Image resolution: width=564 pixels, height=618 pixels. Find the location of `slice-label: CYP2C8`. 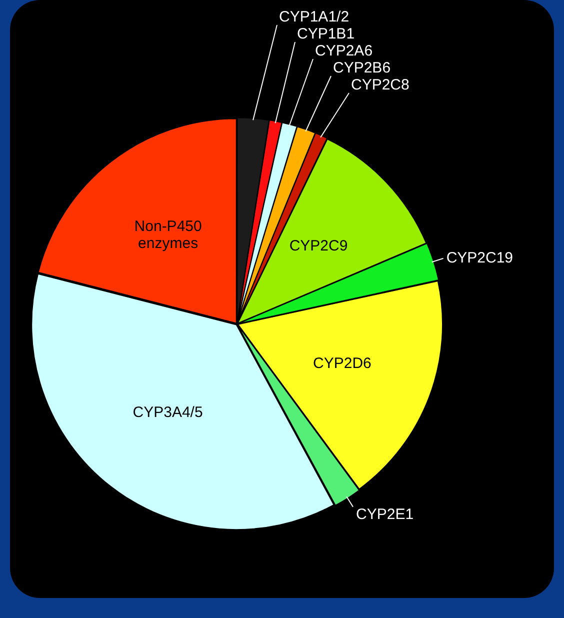

slice-label: CYP2C8 is located at coordinates (380, 85).